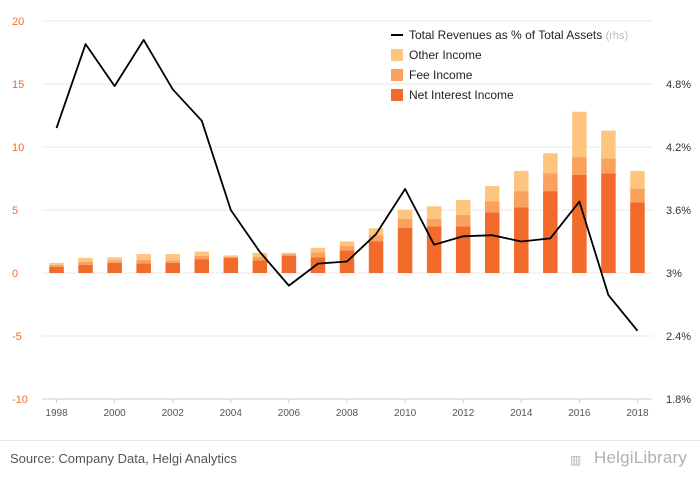 This screenshot has width=700, height=483. Describe the element at coordinates (678, 211) in the screenshot. I see `y2-tick-label: 3.6%` at that location.